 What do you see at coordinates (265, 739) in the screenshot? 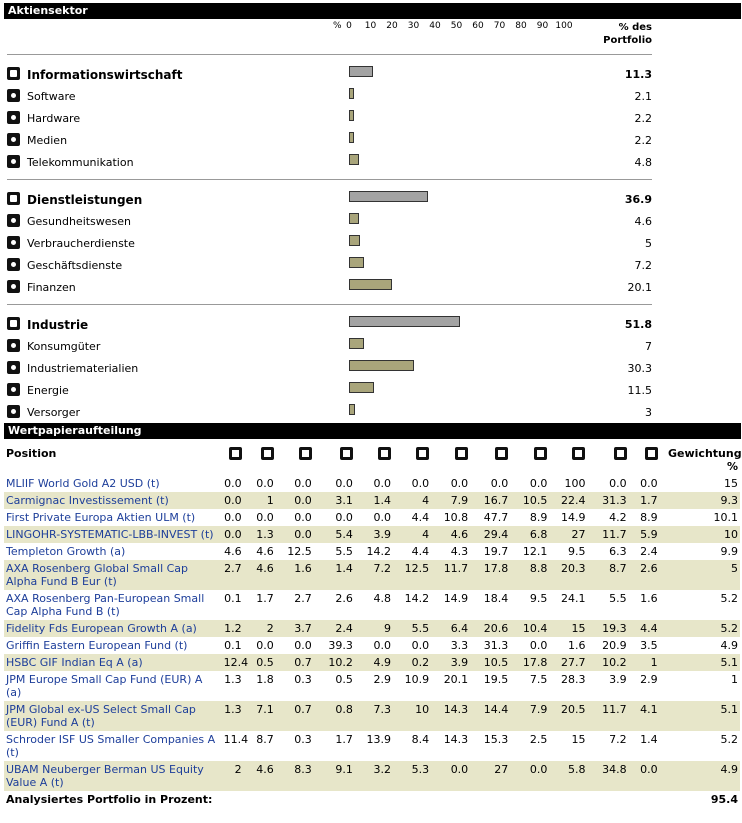
I see `cell-value: 8.7` at bounding box center [265, 739].